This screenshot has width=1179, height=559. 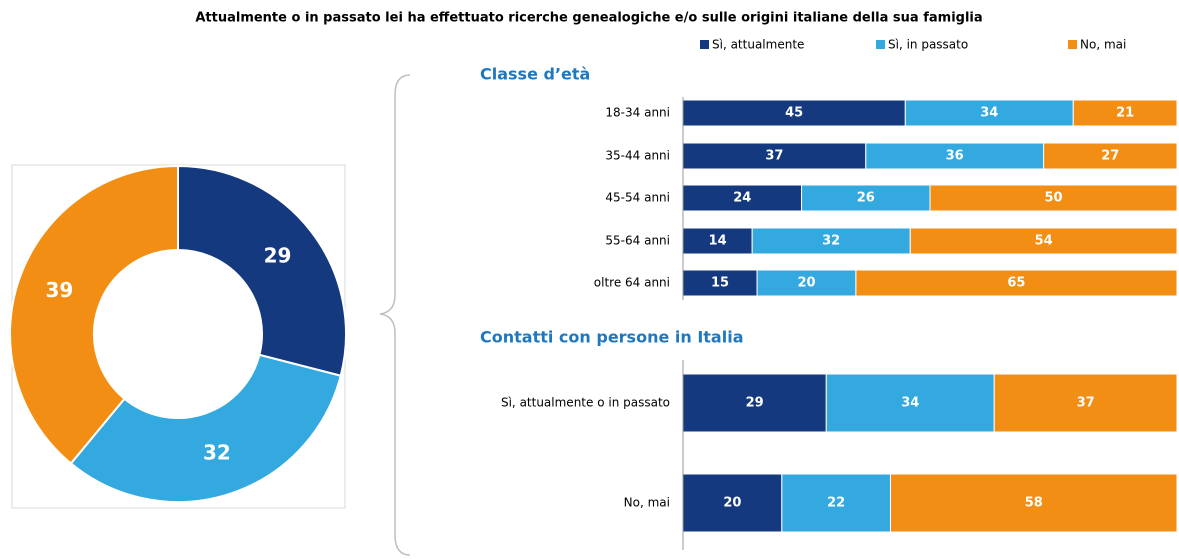 I want to click on chart-title: Classe d’età, so click(x=535, y=74).